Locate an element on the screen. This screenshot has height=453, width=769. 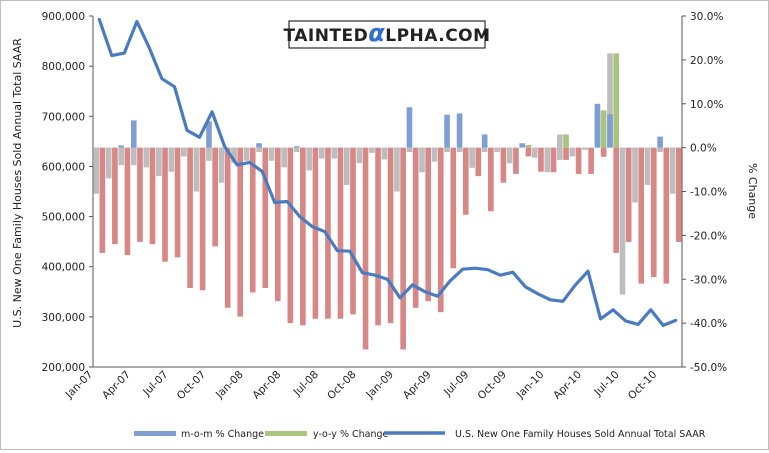
x-tick-label: Oct-08 is located at coordinates (341, 385).